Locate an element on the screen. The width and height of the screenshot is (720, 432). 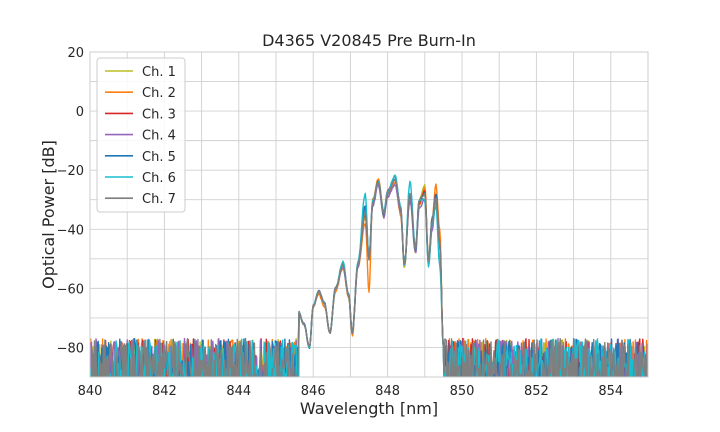
x-tick-label: 844 is located at coordinates (238, 391).